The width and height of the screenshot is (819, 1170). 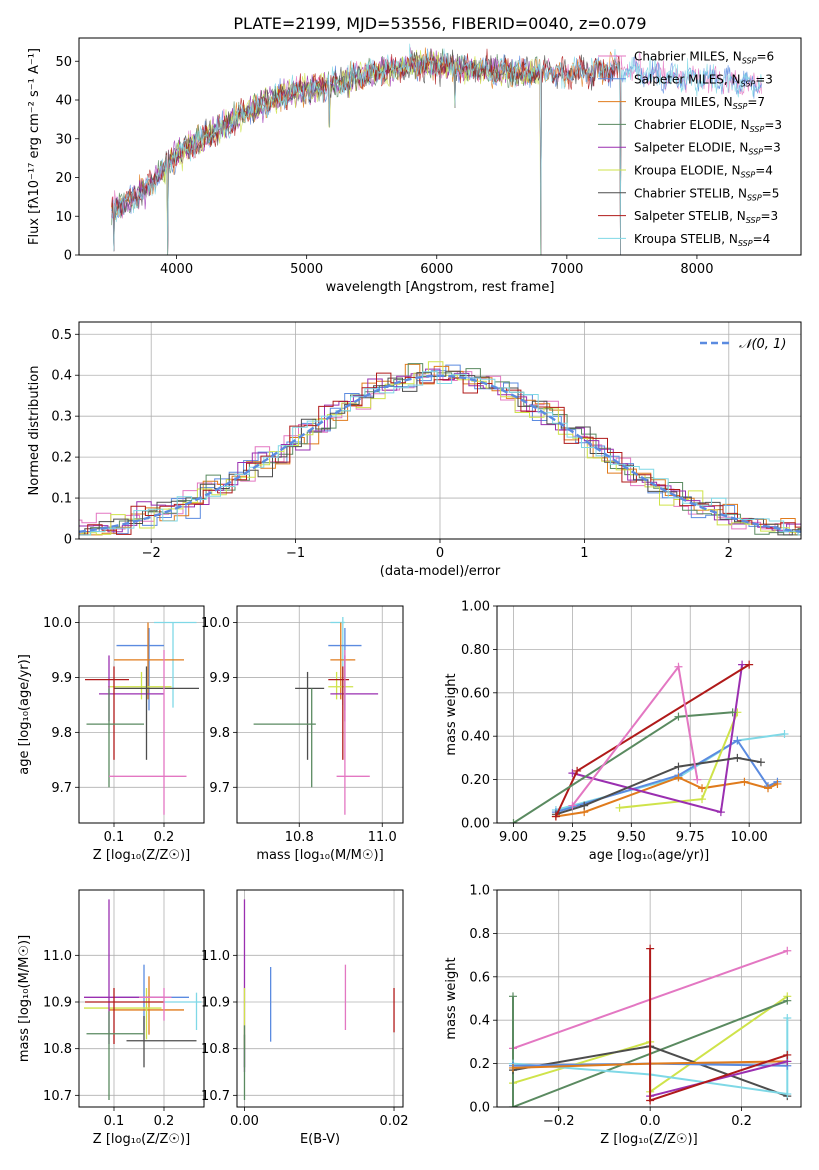 What do you see at coordinates (690, 837) in the screenshot?
I see `x-tick-label: 9.75` at bounding box center [690, 837].